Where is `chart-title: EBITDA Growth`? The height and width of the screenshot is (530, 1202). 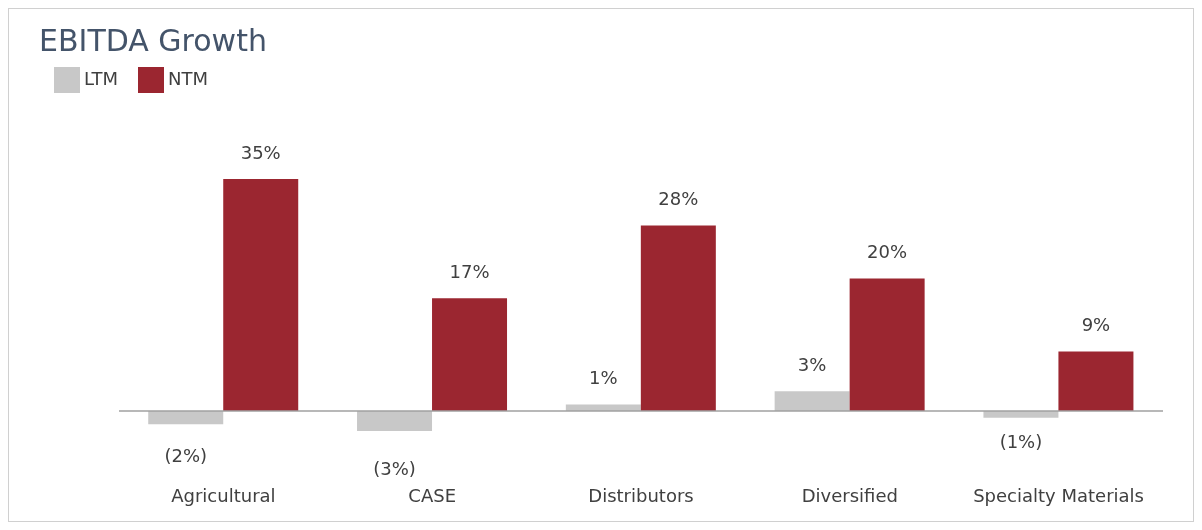
chart-title: EBITDA Growth is located at coordinates (153, 40).